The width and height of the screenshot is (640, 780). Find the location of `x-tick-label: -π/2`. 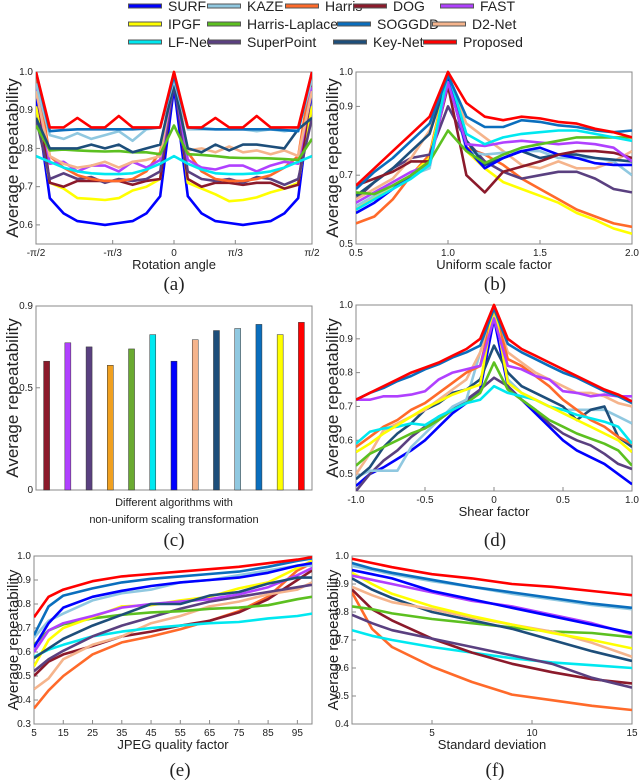

x-tick-label: -π/2 is located at coordinates (36, 253).